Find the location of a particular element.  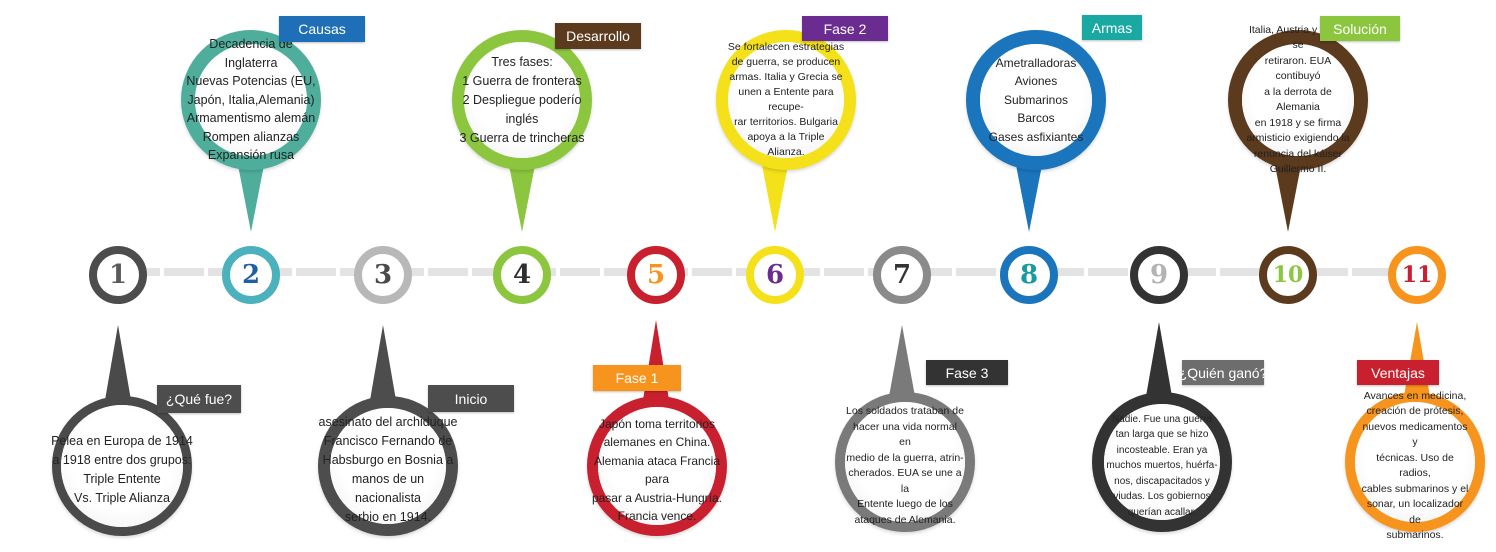

bubble-tag: Fase 2 is located at coordinates (845, 28).